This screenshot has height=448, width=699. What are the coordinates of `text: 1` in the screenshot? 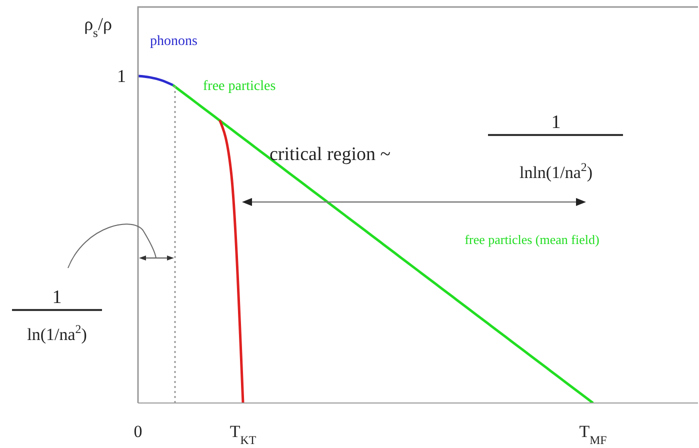 It's located at (57, 297).